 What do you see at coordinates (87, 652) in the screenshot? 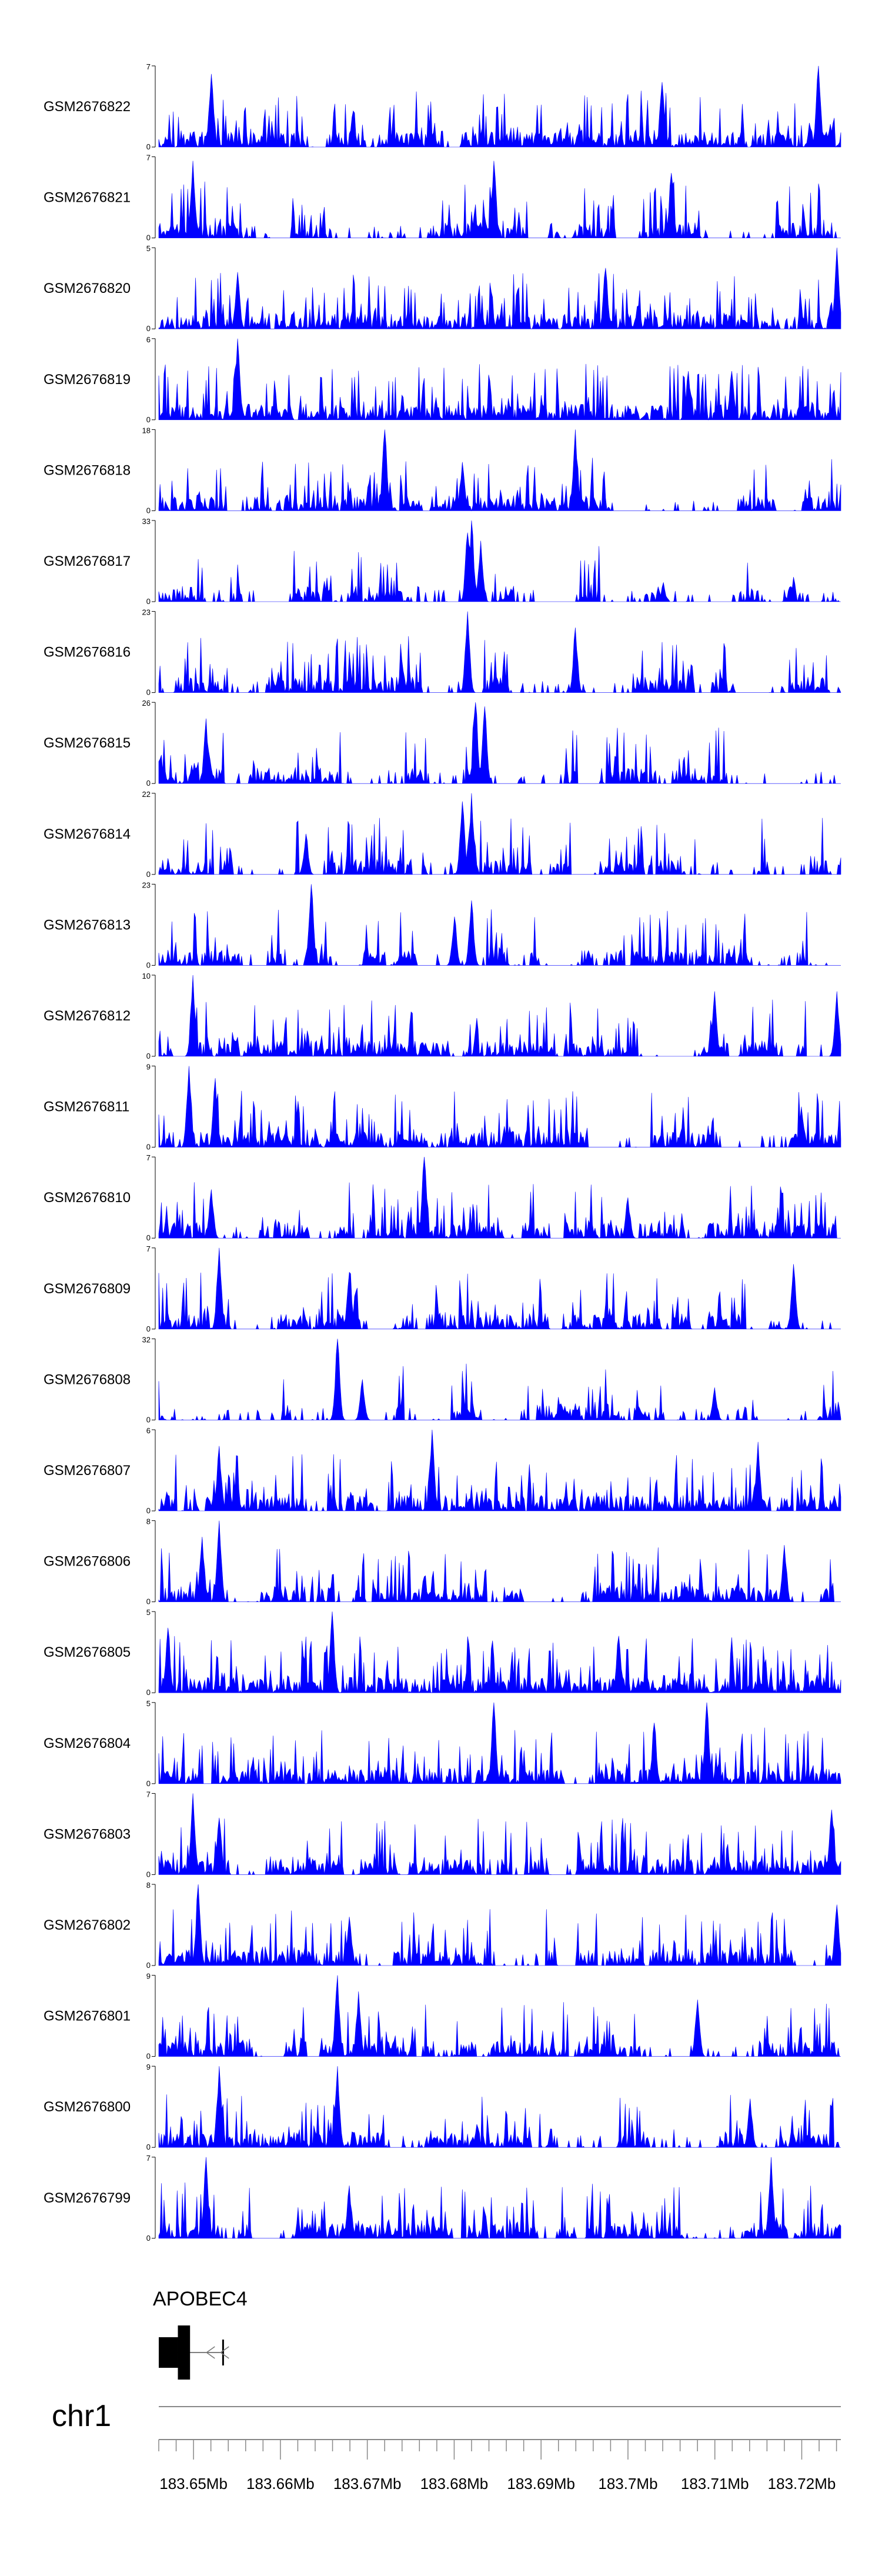
I see `track-label: GSM2676816` at bounding box center [87, 652].